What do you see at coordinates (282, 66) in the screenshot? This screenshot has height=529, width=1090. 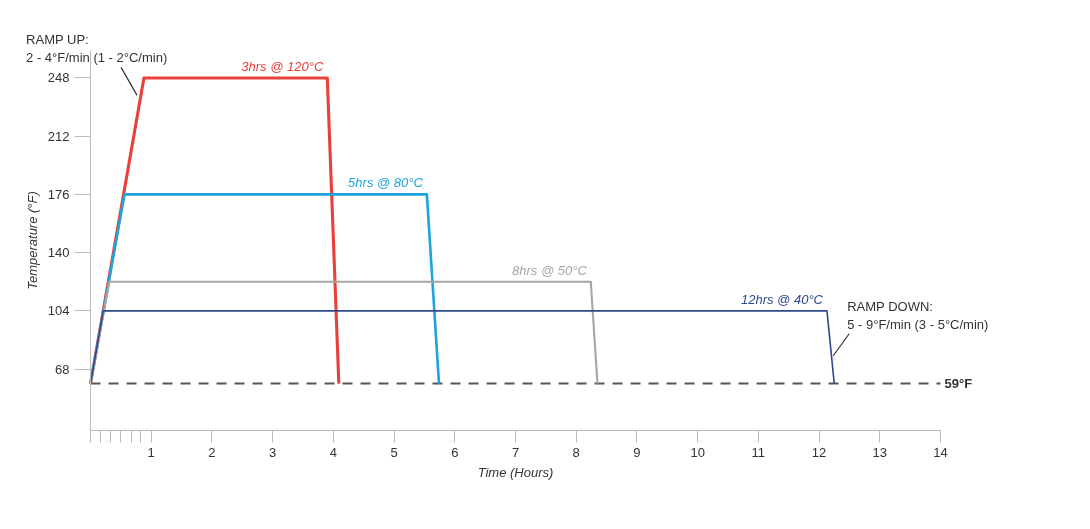 I see `series-label: 3hrs @ 120°C` at bounding box center [282, 66].